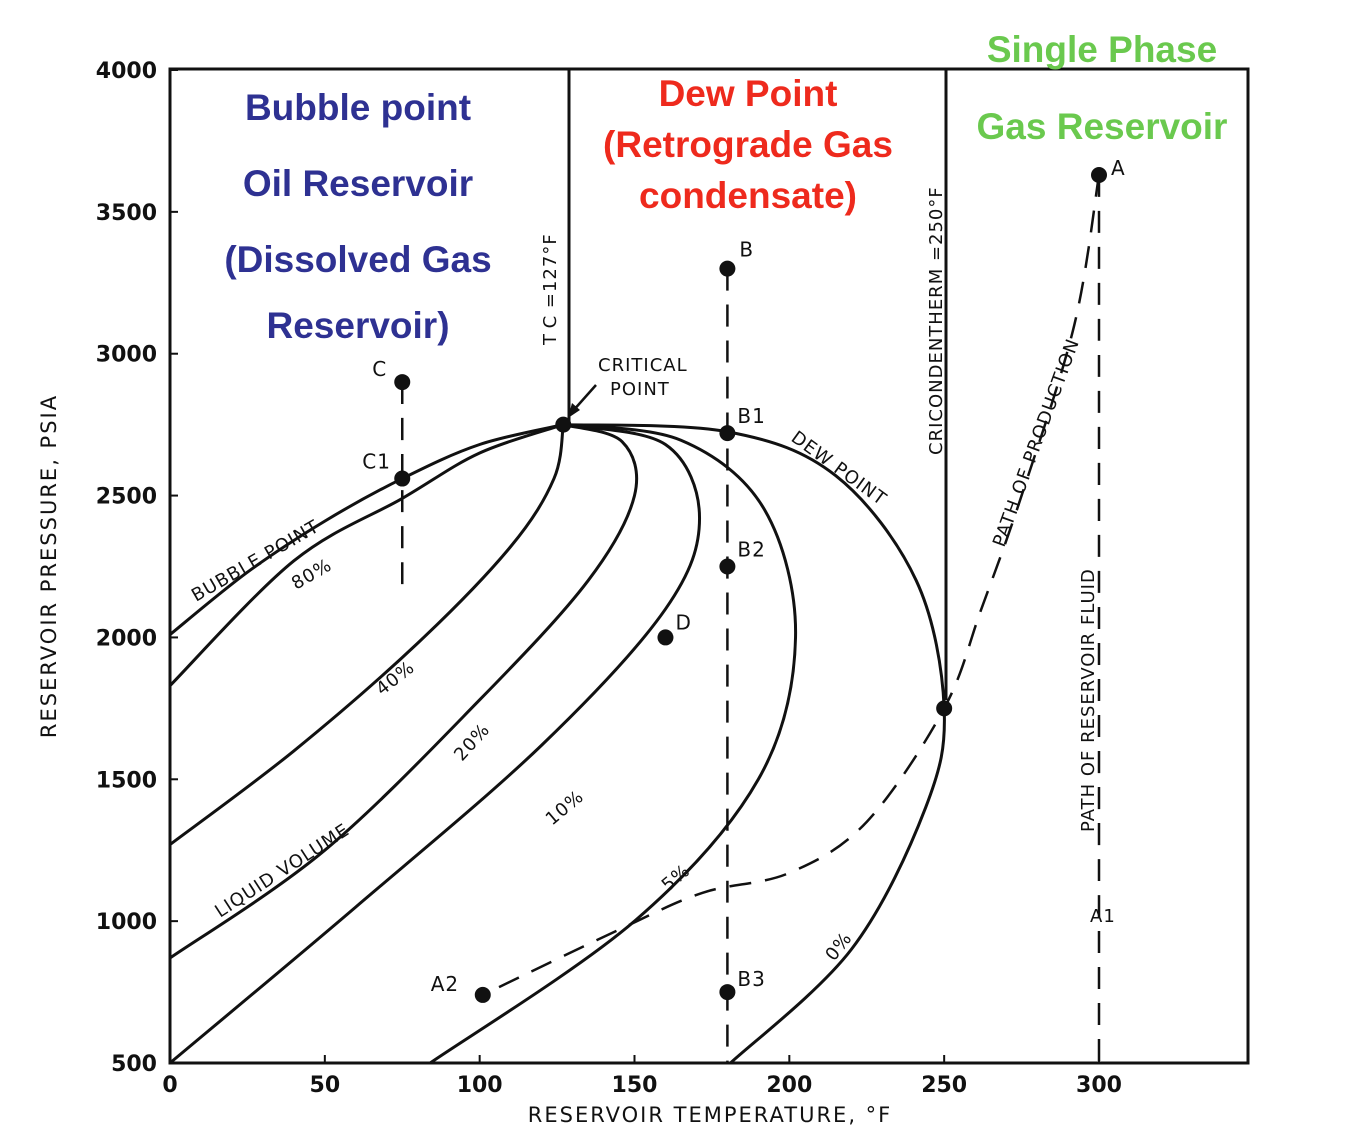 The width and height of the screenshot is (1358, 1146). What do you see at coordinates (402, 382) in the screenshot?
I see `data-point-c` at bounding box center [402, 382].